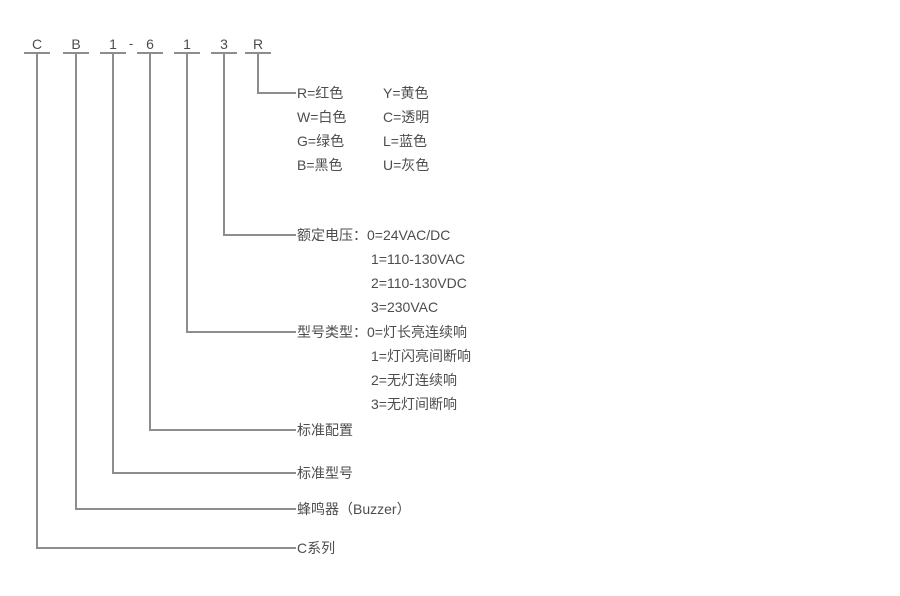 The width and height of the screenshot is (900, 596). I want to click on underline-model-type, so click(187, 53).